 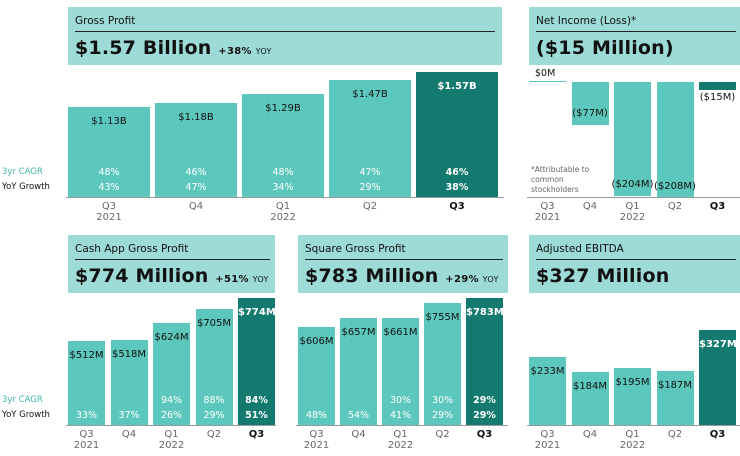 What do you see at coordinates (26, 187) in the screenshot?
I see `gp-yoy-side-label: YoY Growth` at bounding box center [26, 187].